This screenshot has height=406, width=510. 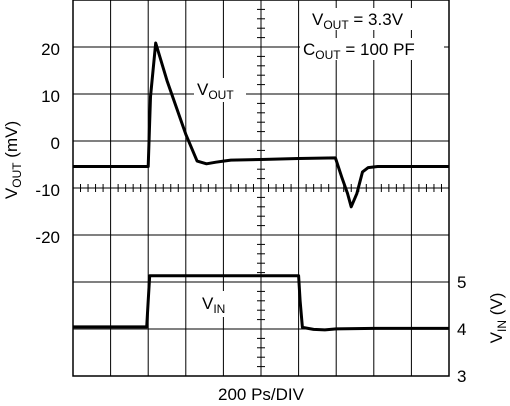 What do you see at coordinates (50, 96) in the screenshot?
I see `left-tick-label: 10` at bounding box center [50, 96].